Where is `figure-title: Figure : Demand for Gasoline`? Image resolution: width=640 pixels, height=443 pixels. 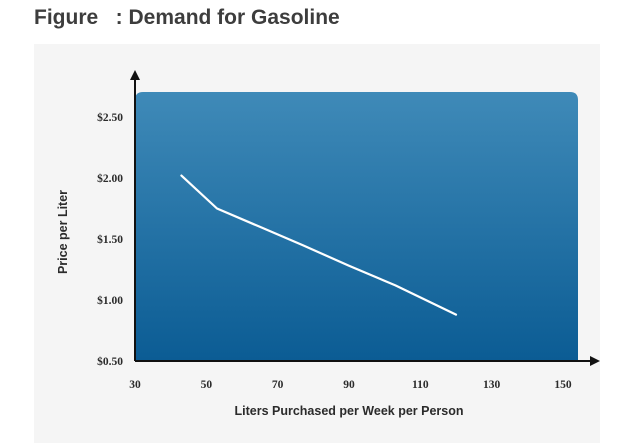 figure-title: Figure : Demand for Gasoline is located at coordinates (187, 17).